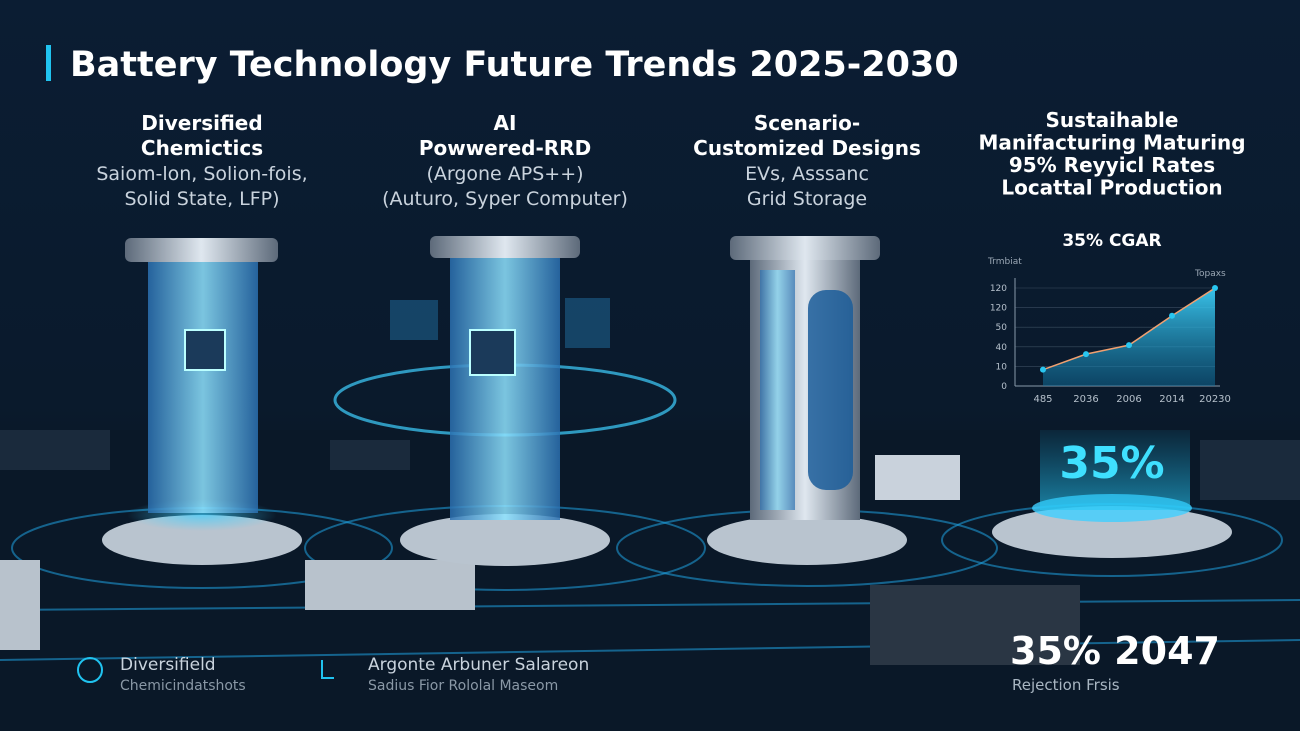 This screenshot has height=731, width=1300. What do you see at coordinates (1002, 328) in the screenshot?
I see `y-tick-label: 50` at bounding box center [1002, 328].